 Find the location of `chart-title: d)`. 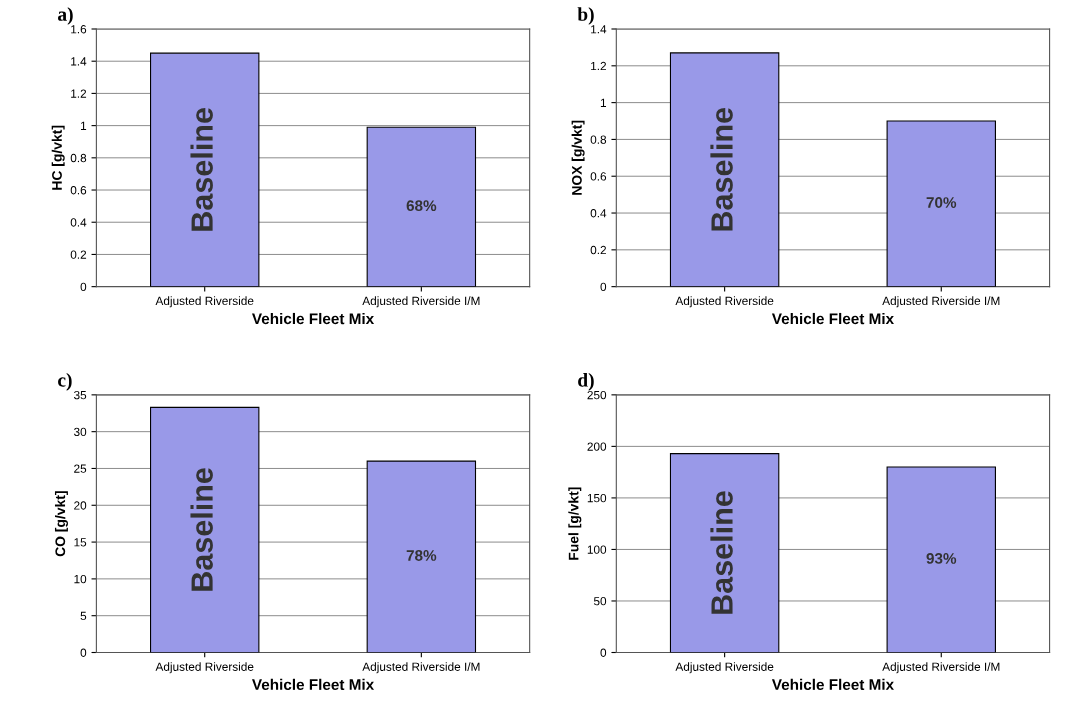

chart-title: d) is located at coordinates (586, 382).